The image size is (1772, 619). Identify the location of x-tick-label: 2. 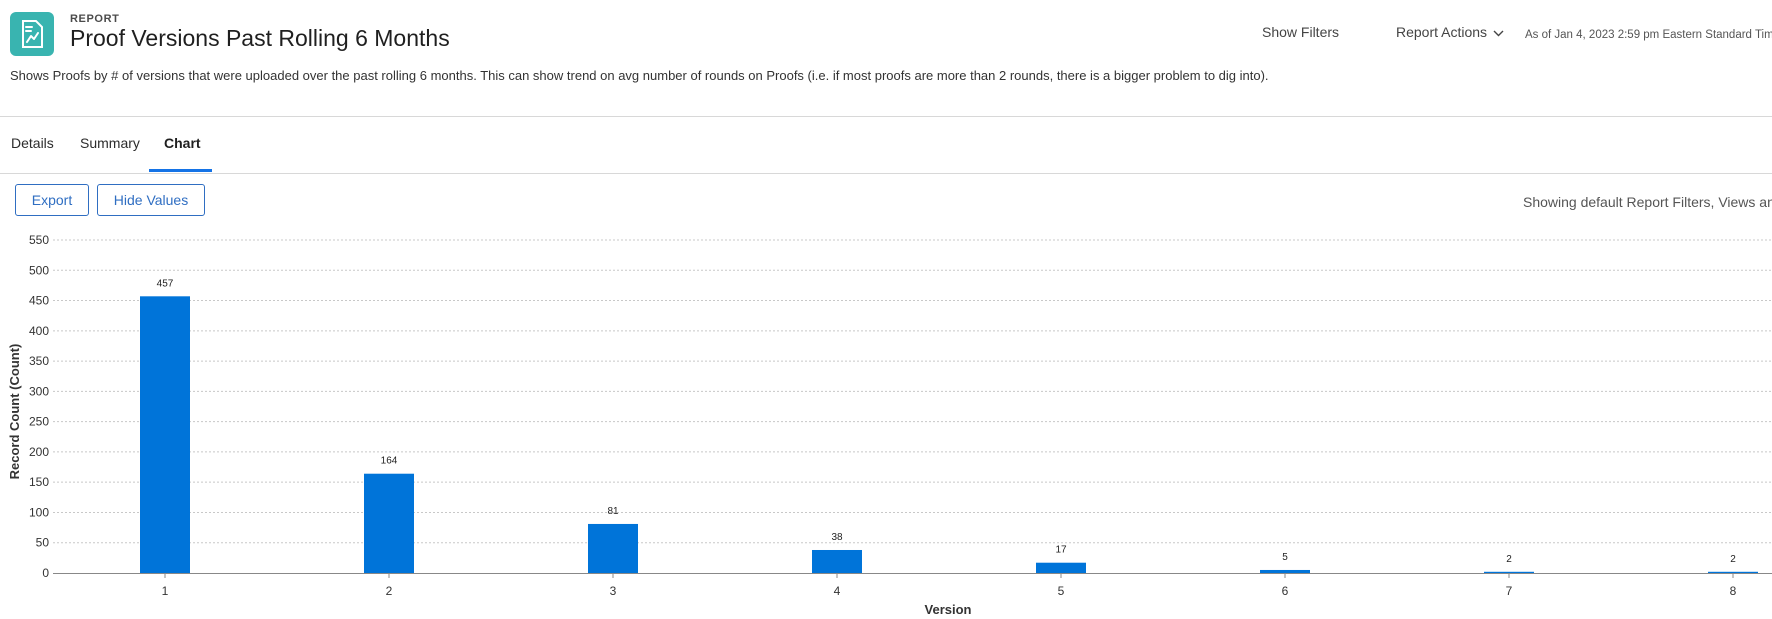
(389, 591).